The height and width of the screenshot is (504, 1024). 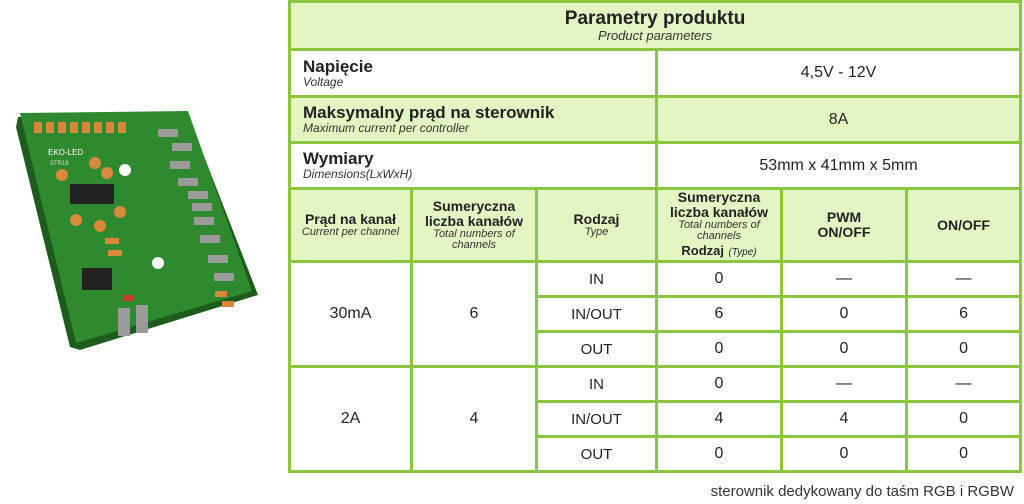 I want to click on header-type-en: Type, so click(x=596, y=232).